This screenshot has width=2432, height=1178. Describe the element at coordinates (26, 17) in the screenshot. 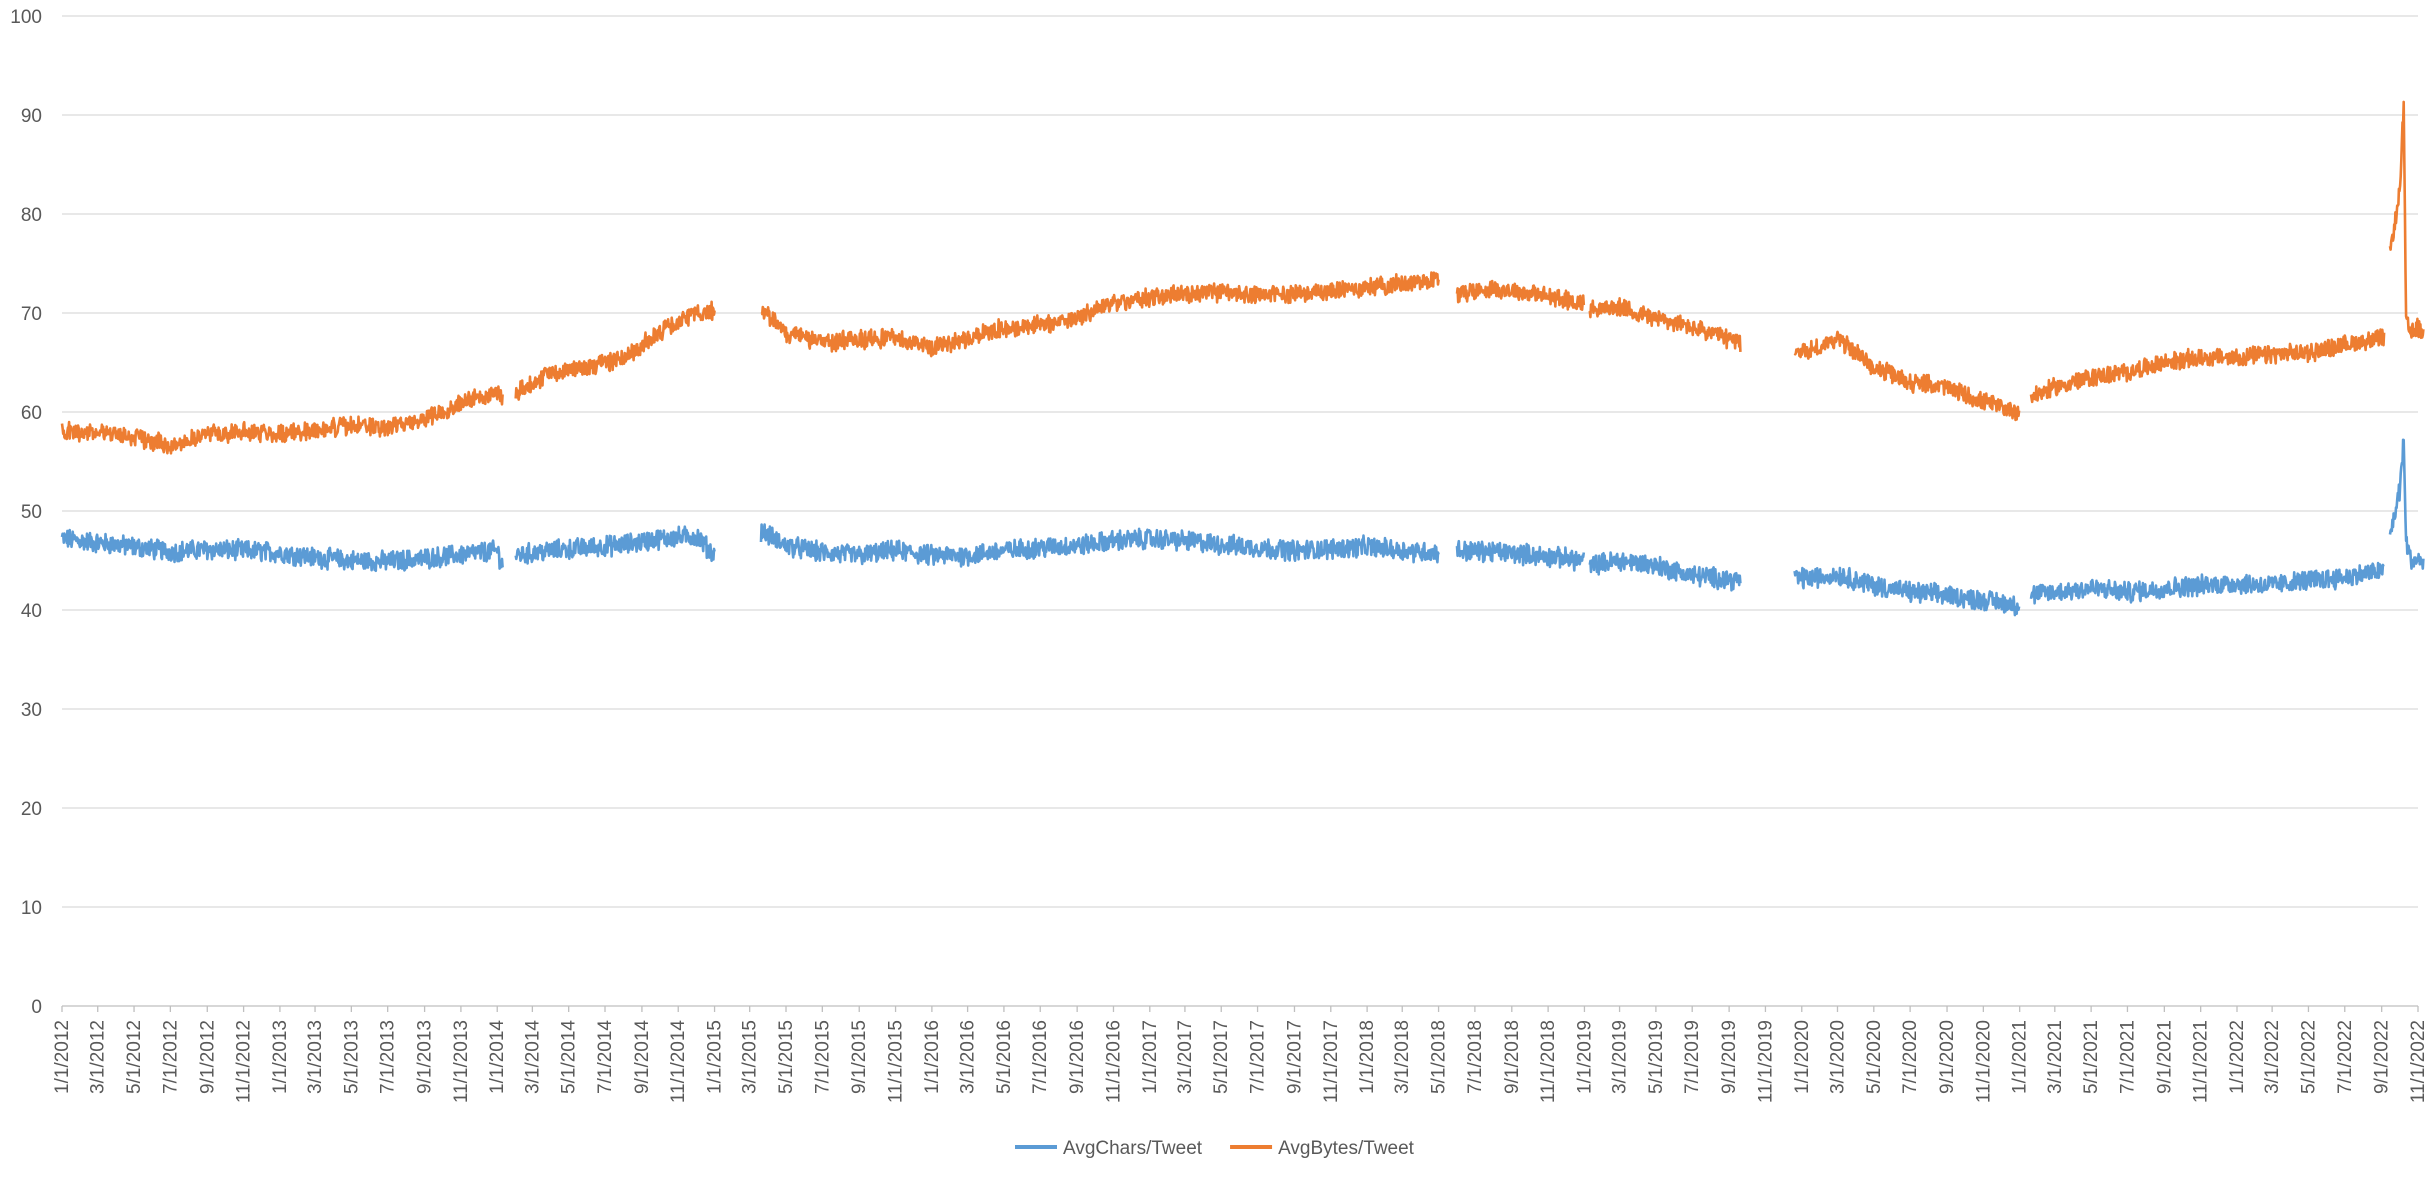

I see `y-tick-label: 100` at that location.